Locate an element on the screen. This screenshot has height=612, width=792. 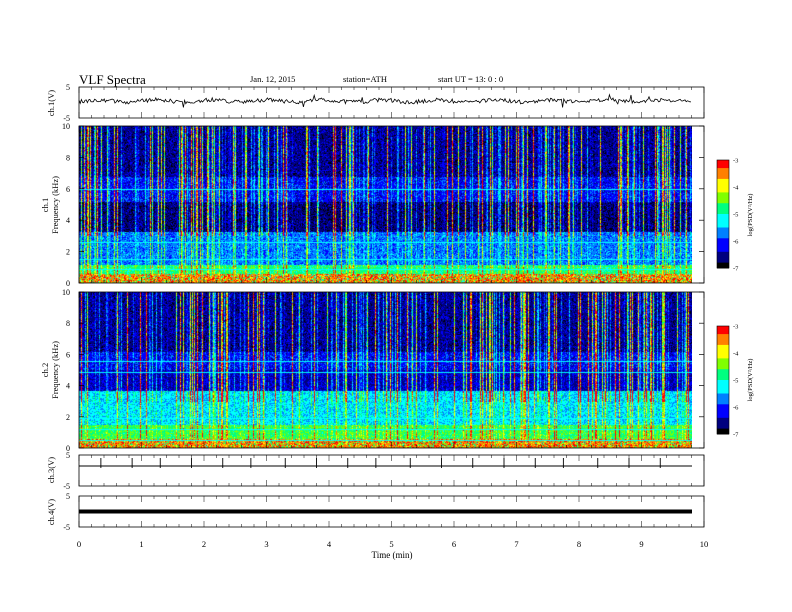
start-time-label: start UT = 13: 0 : 0 is located at coordinates (470, 79).